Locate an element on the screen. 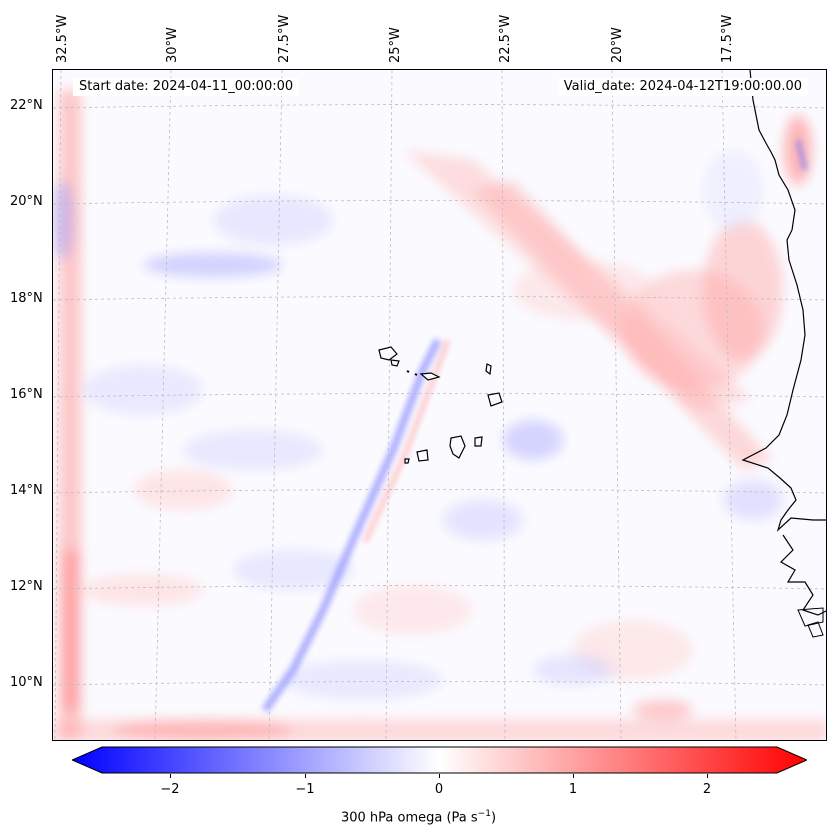 The width and height of the screenshot is (837, 839). lat-label-16n: 16°N is located at coordinates (26, 394).